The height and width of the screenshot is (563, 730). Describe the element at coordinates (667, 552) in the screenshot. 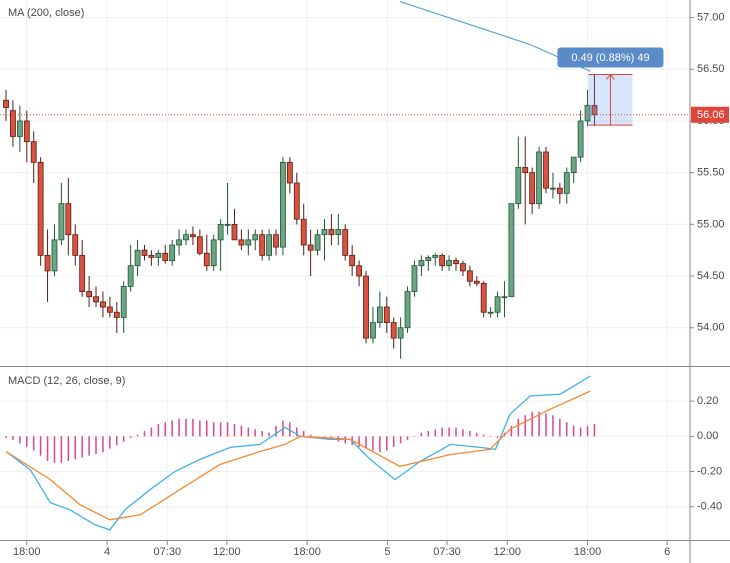

I see `x-tick-label: 6` at that location.